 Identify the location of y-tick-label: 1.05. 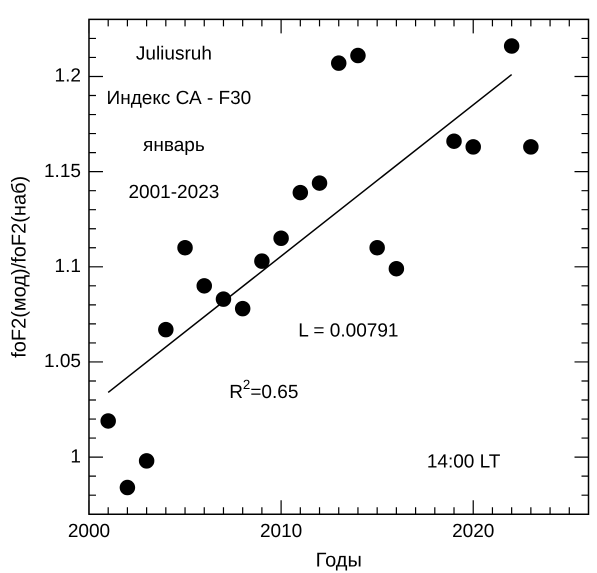
(62, 361).